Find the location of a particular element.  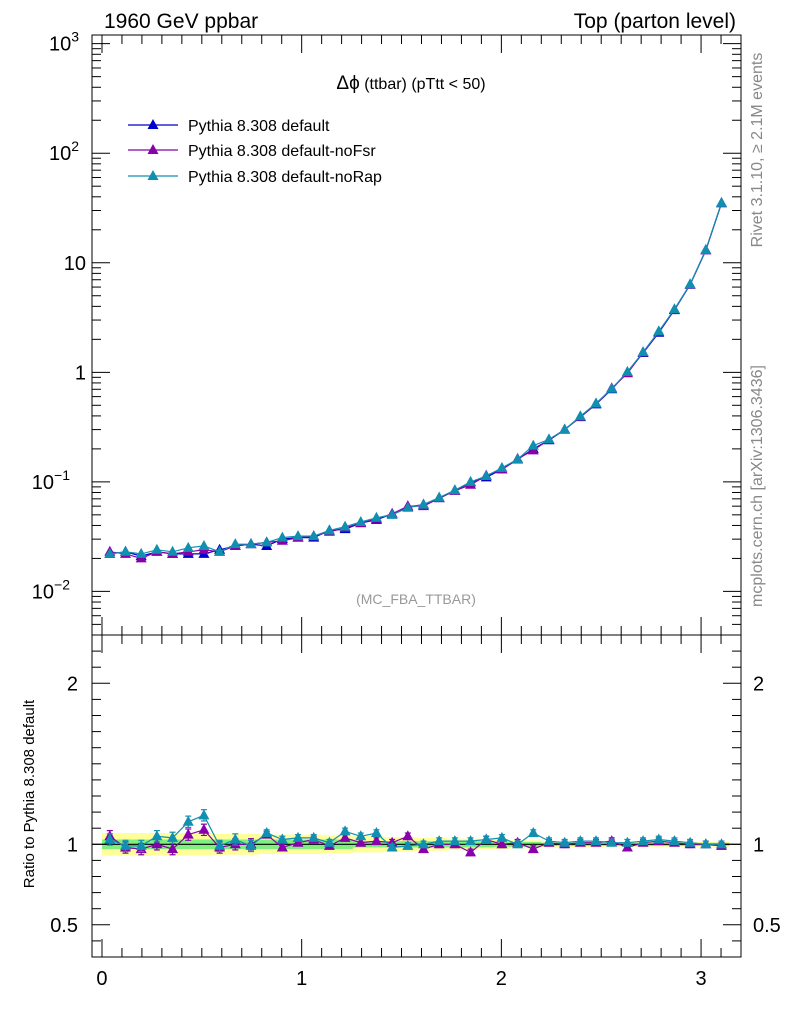

plot-title: Δϕ (ttbar) (pTtt < 50) is located at coordinates (410, 83).